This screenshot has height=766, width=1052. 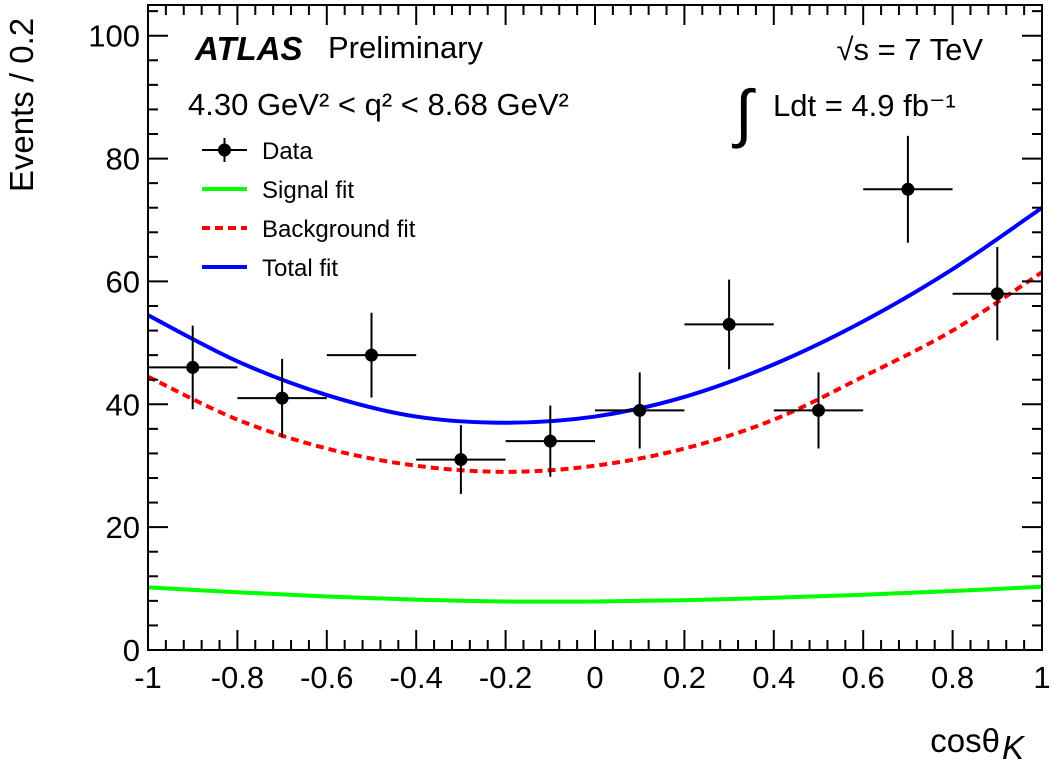 What do you see at coordinates (1014, 747) in the screenshot?
I see `x-axis-title-subscript: K` at bounding box center [1014, 747].